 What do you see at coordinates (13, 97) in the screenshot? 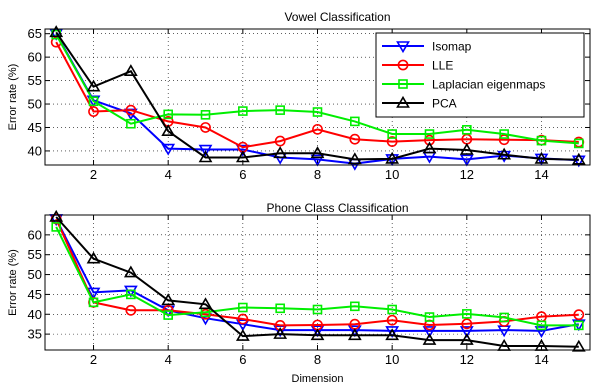
I see `top-y-axis-label: Error rate (%)` at bounding box center [13, 97].